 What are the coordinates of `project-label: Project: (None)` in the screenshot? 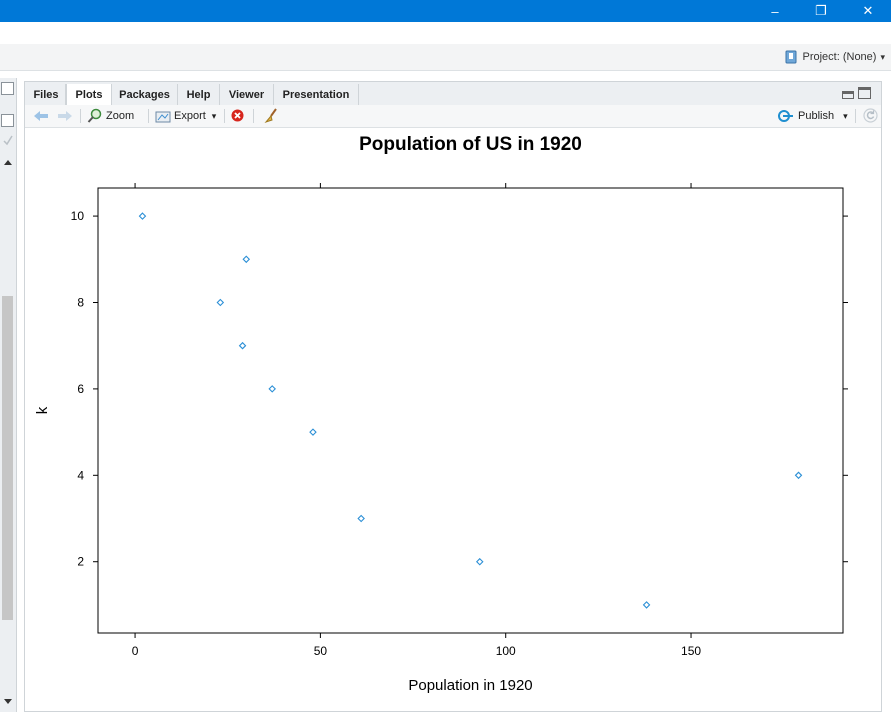 It's located at (839, 57).